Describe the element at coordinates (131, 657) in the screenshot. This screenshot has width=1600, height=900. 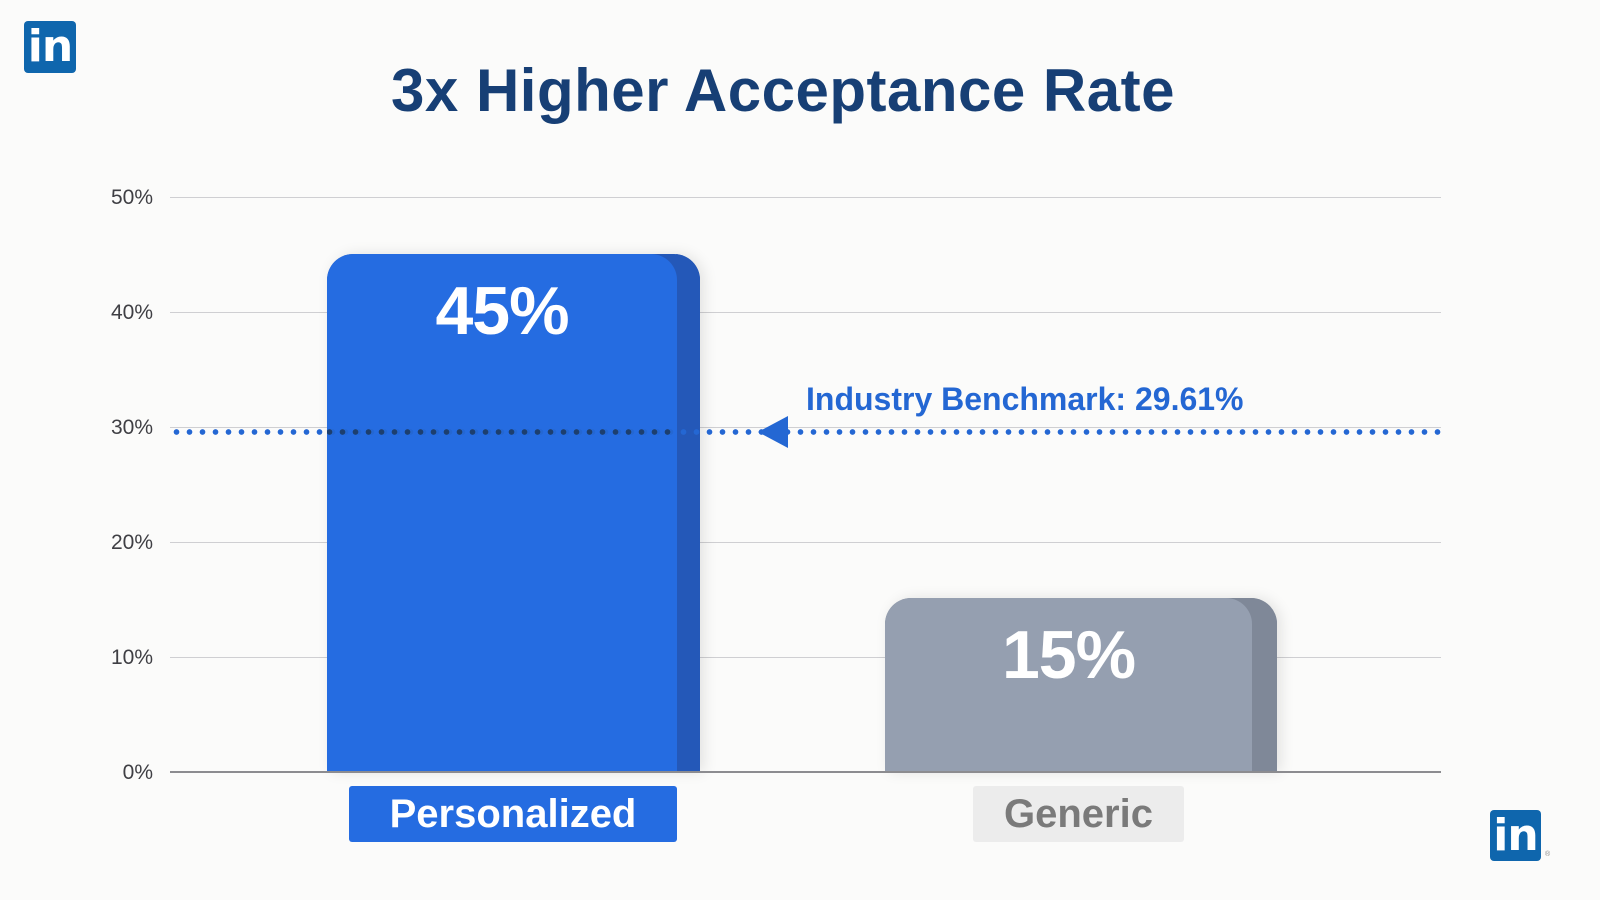
I see `y-tick-10: 10%` at that location.